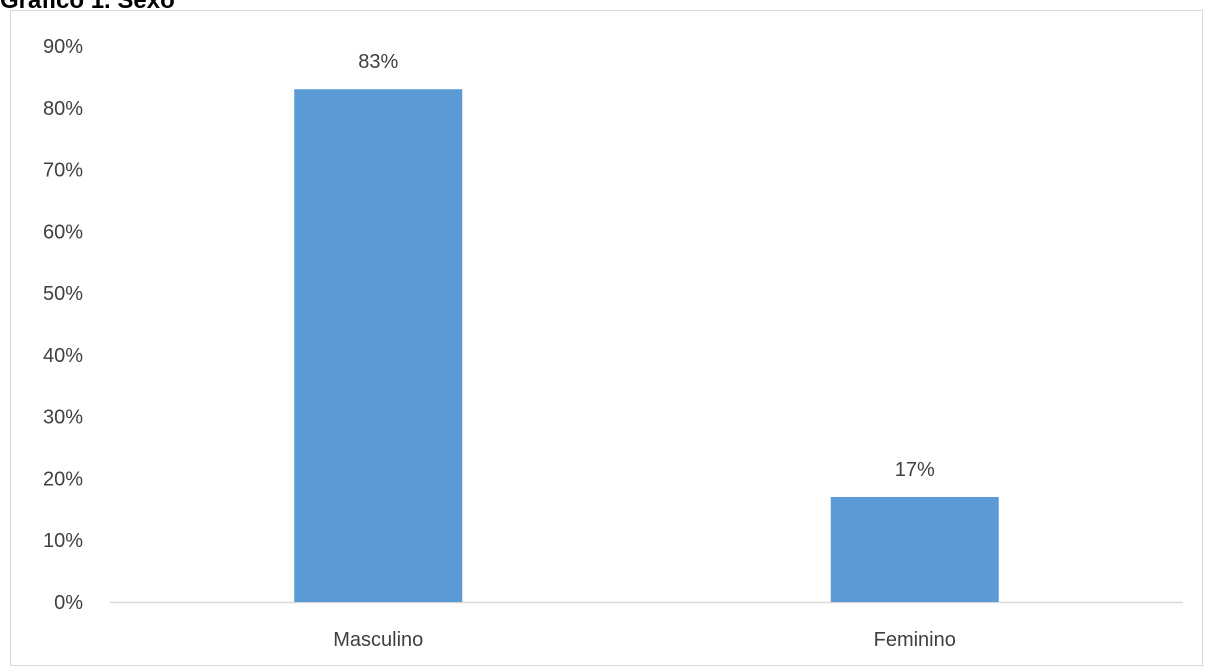  What do you see at coordinates (63, 294) in the screenshot?
I see `y-tick-label: 50%` at bounding box center [63, 294].